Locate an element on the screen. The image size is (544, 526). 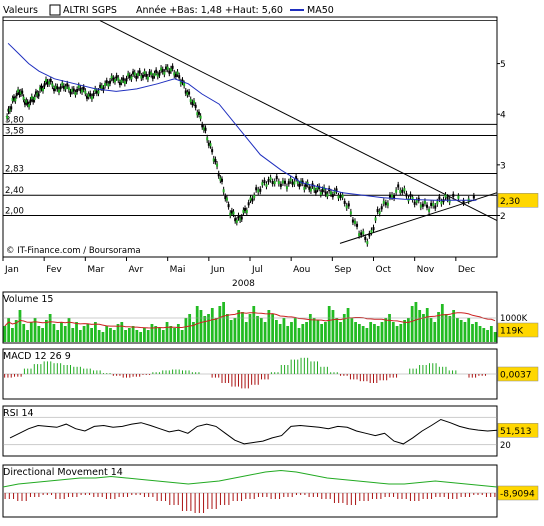
volume-last-value-text: 119K is located at coordinates (512, 332).